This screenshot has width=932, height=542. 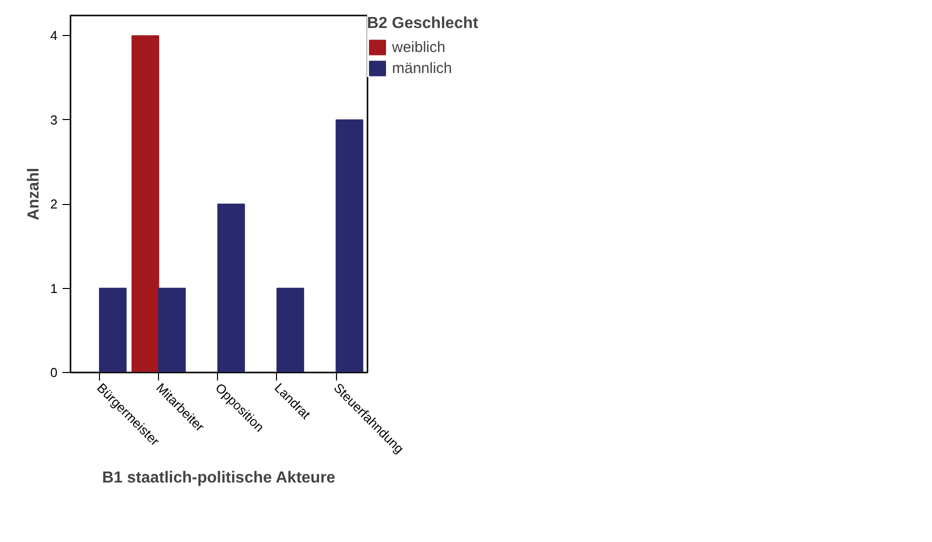 What do you see at coordinates (33, 194) in the screenshot?
I see `y-axis-title: Anzahl` at bounding box center [33, 194].